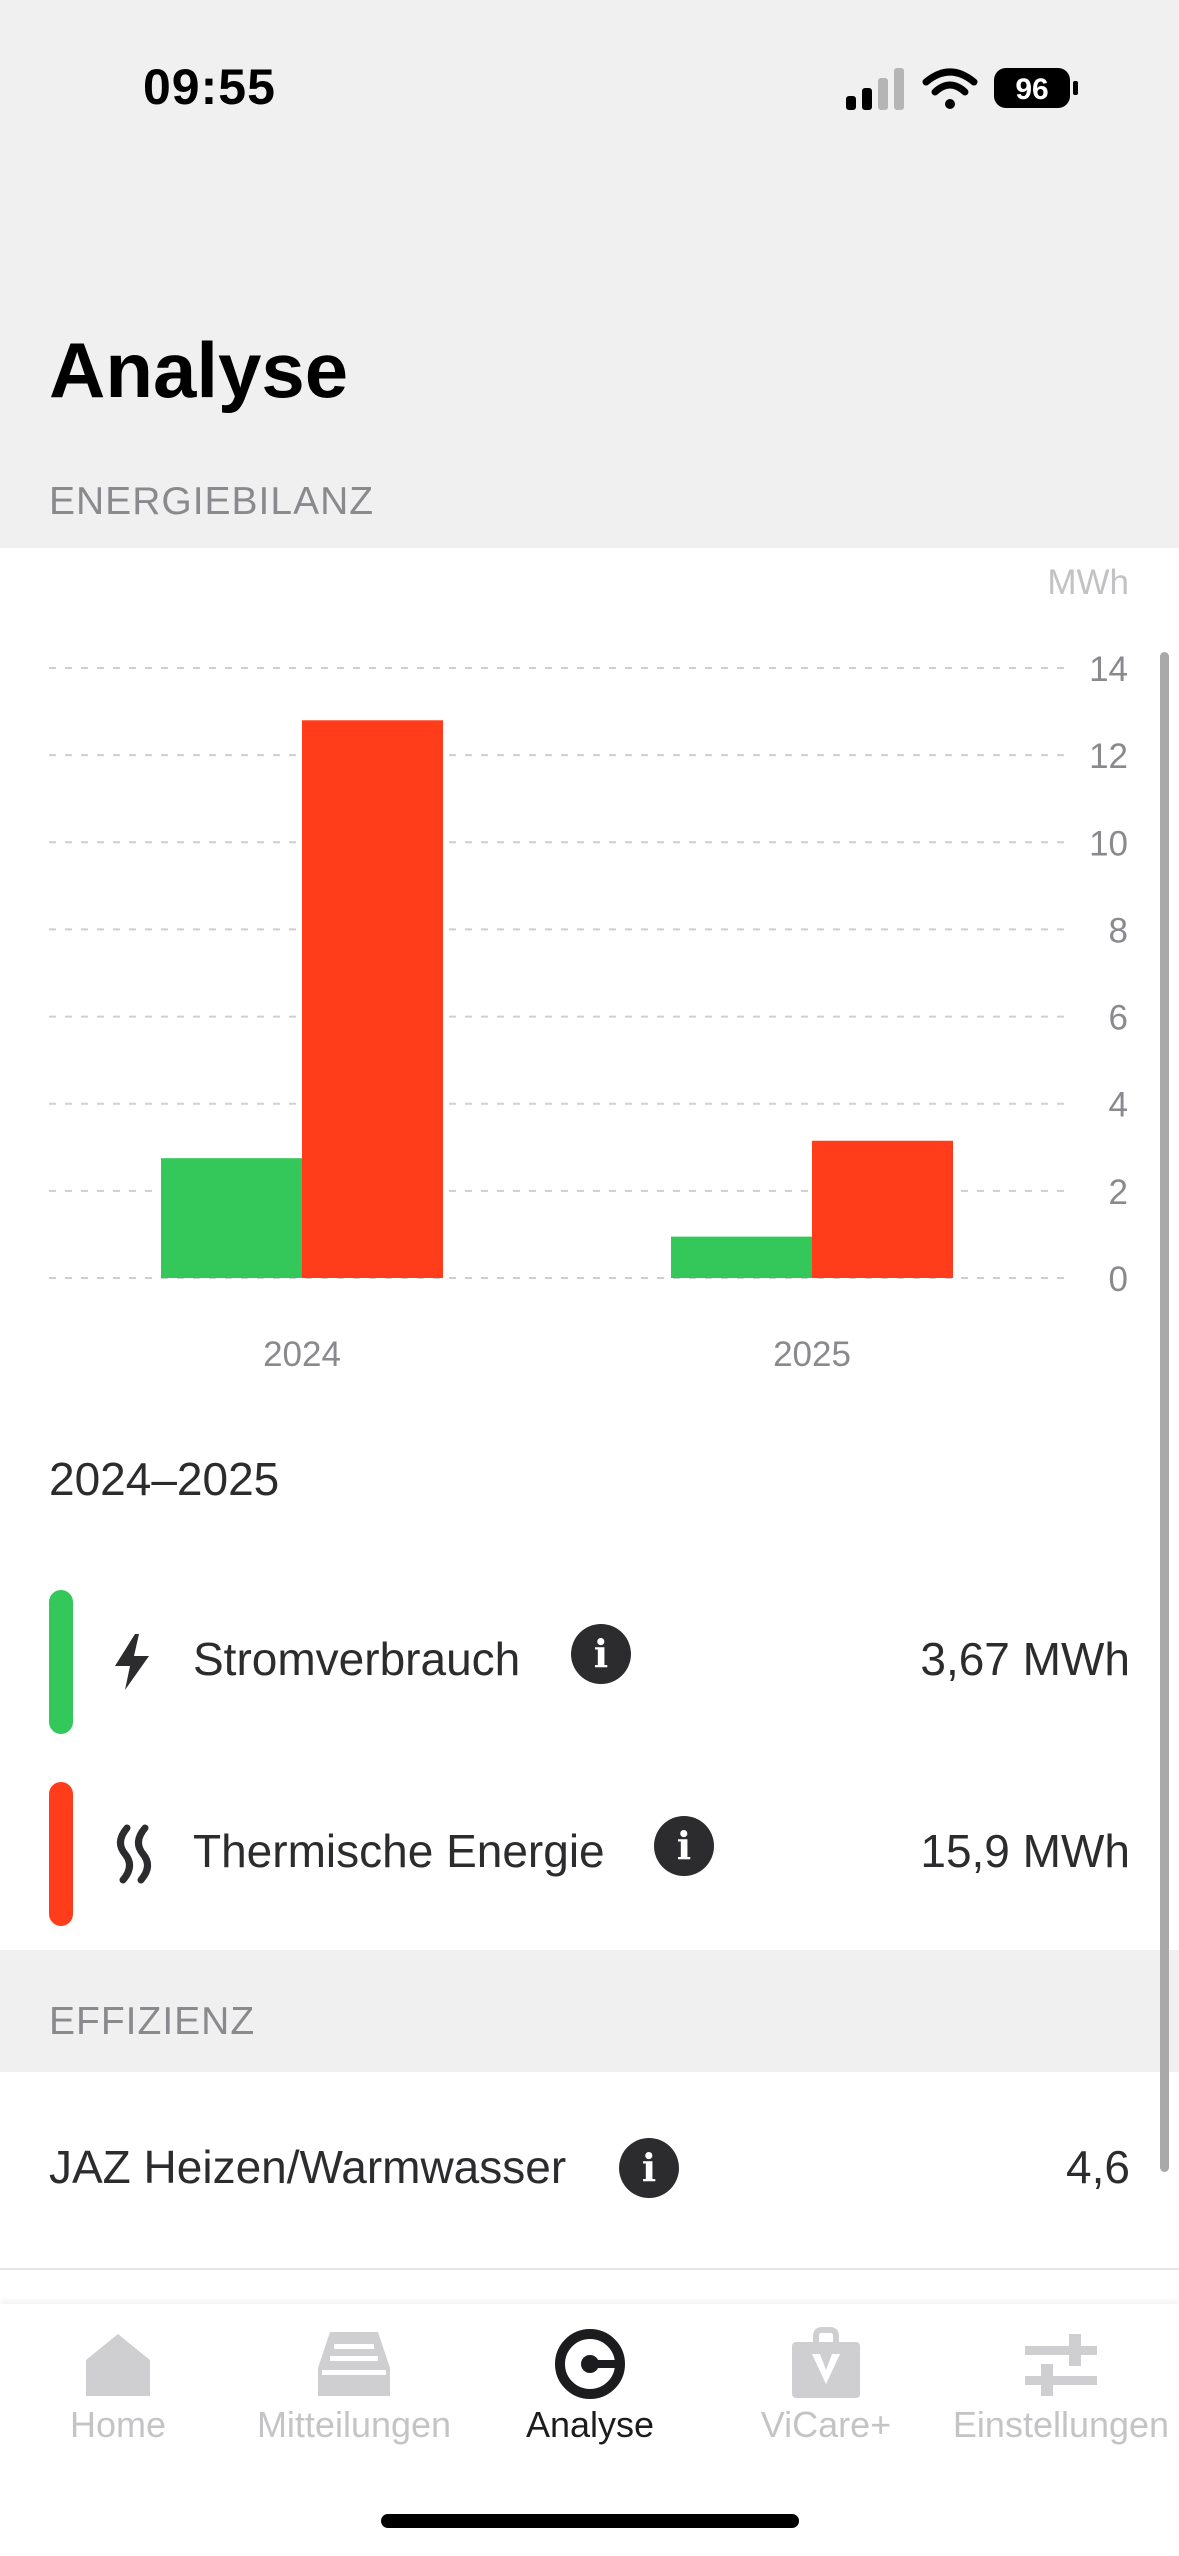 Image resolution: width=1179 pixels, height=2556 pixels. I want to click on bar-strom-2024, so click(231, 1218).